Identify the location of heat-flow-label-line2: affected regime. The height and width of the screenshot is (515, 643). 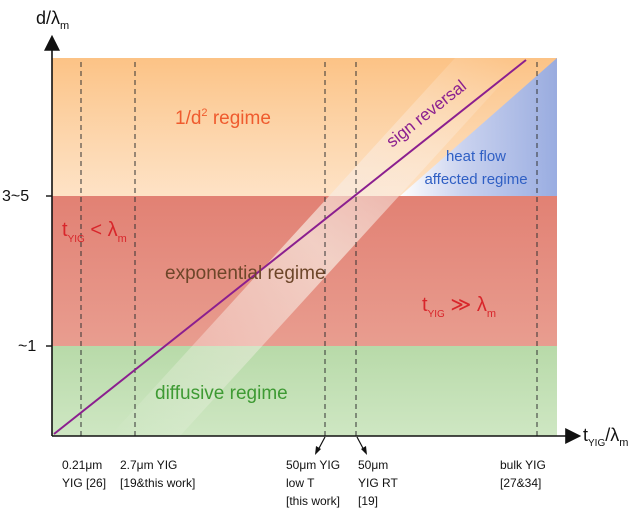
(475, 179).